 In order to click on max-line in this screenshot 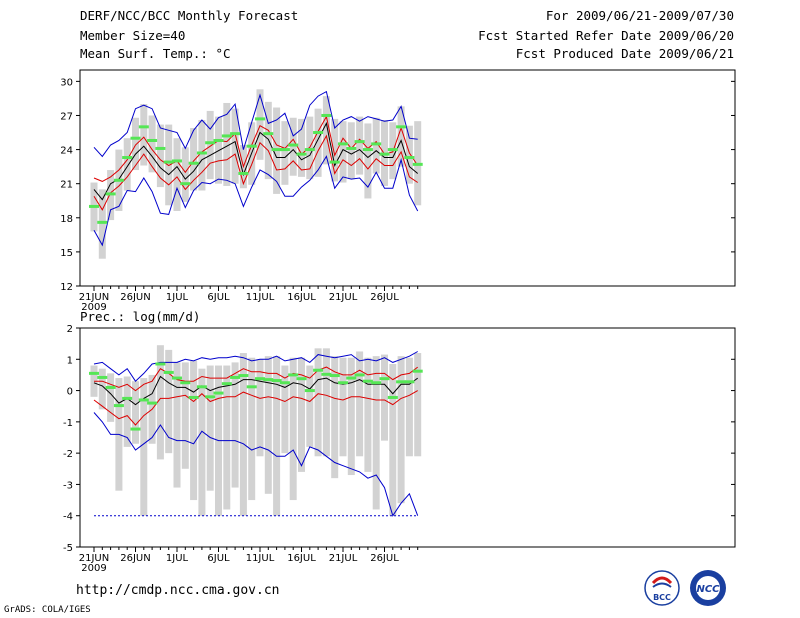, I will do `click(255, 124)`.